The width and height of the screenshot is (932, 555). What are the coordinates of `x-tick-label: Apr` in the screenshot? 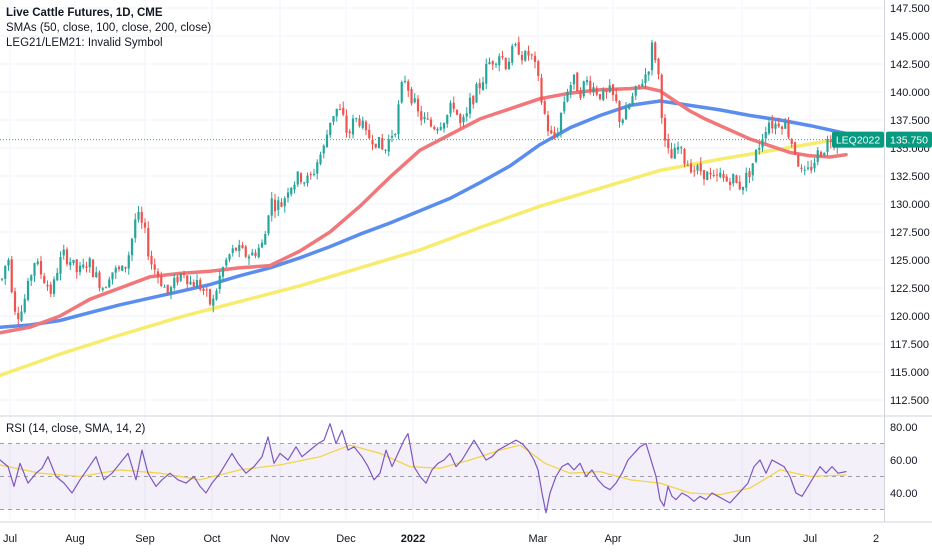 It's located at (612, 539).